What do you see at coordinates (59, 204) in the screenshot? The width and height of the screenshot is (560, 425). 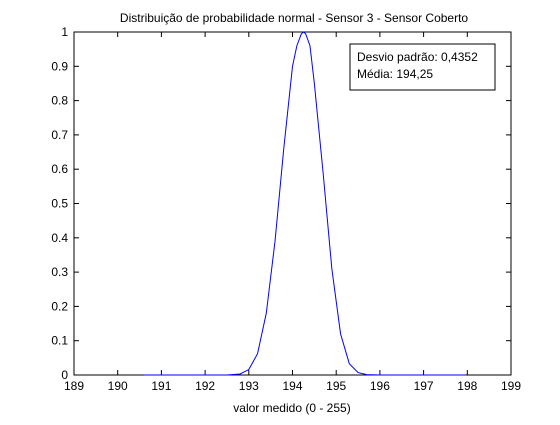 I see `y-tick-label: 0.5` at bounding box center [59, 204].